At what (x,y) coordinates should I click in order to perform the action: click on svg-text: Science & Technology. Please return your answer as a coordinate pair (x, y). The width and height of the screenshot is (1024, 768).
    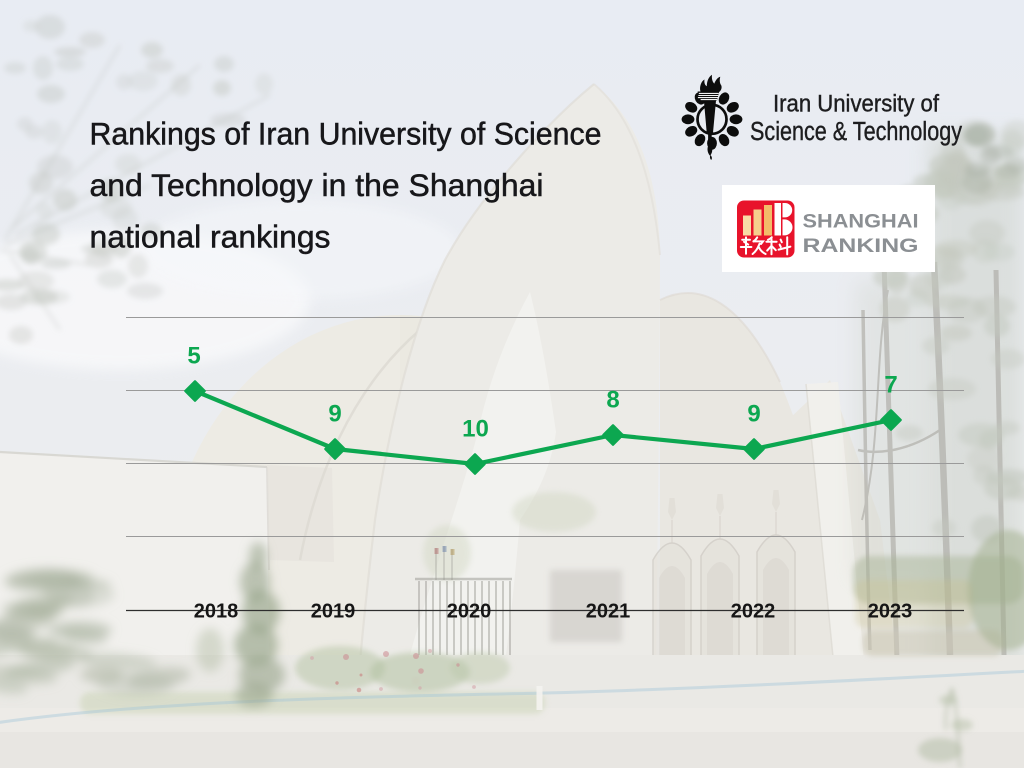
    Looking at the image, I should click on (856, 132).